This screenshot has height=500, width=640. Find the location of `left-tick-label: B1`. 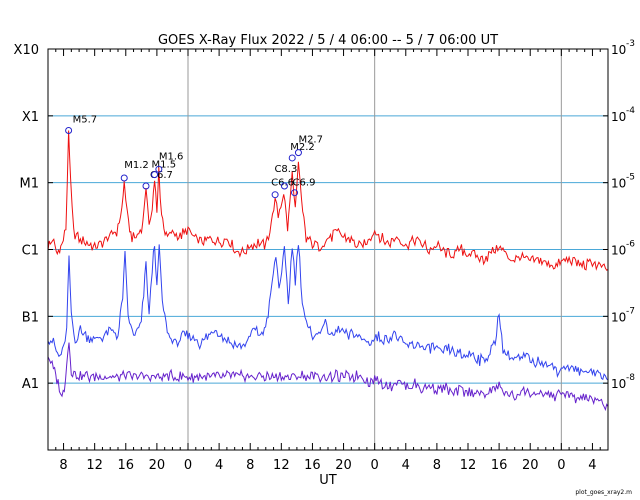

left-tick-label: B1 is located at coordinates (30, 317).